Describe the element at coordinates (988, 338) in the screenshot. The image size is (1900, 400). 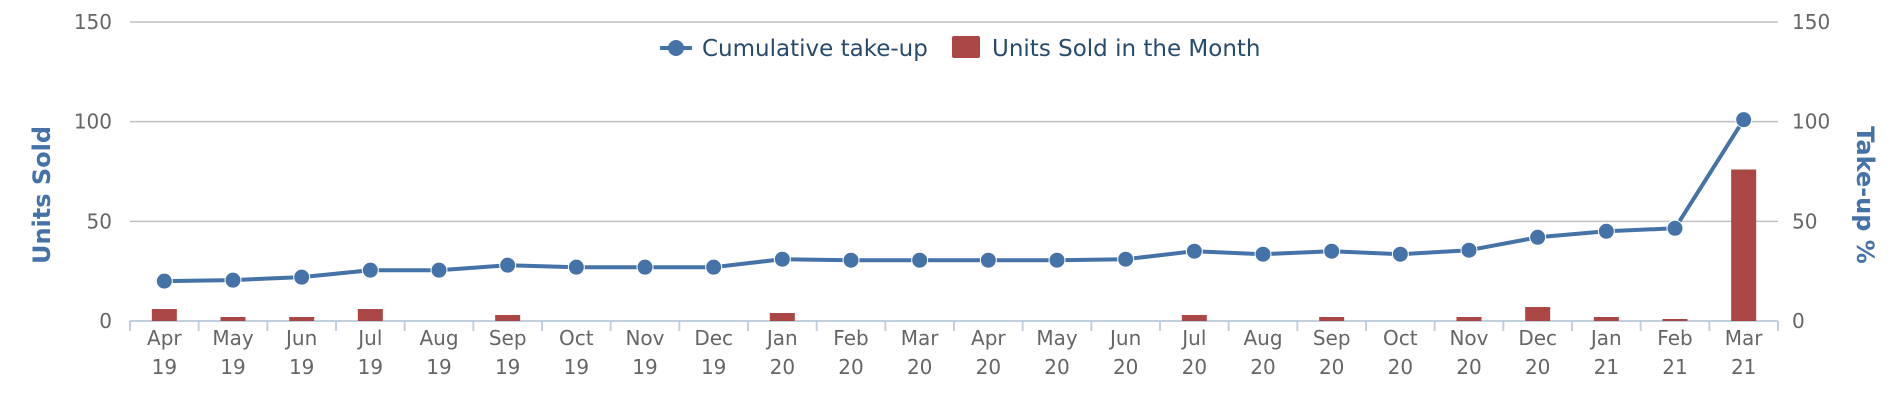
I see `x-tick-label-month: Apr` at that location.